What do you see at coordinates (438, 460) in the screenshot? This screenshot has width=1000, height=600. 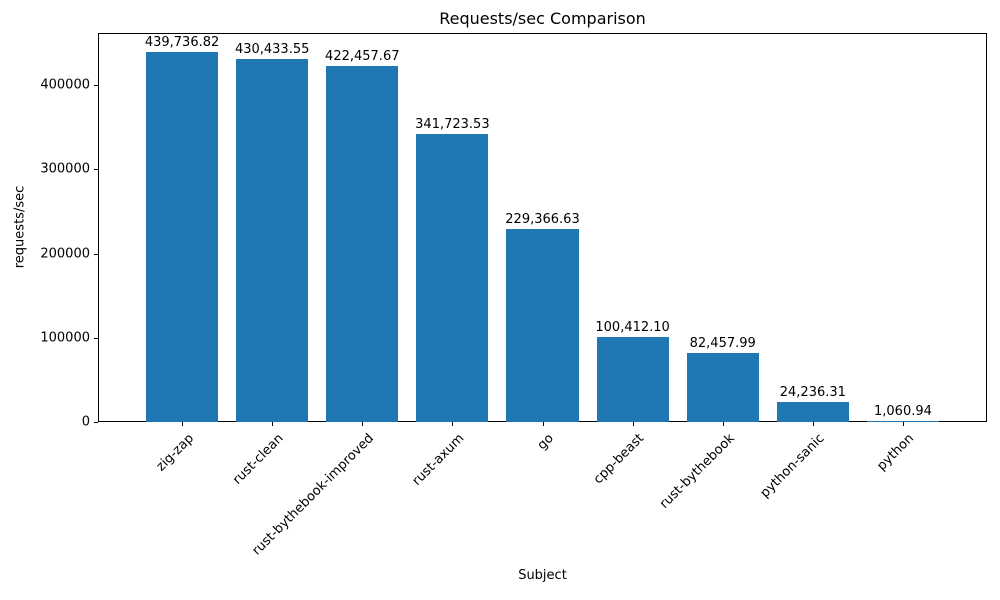 I see `x-tick-label: rust-axum` at bounding box center [438, 460].